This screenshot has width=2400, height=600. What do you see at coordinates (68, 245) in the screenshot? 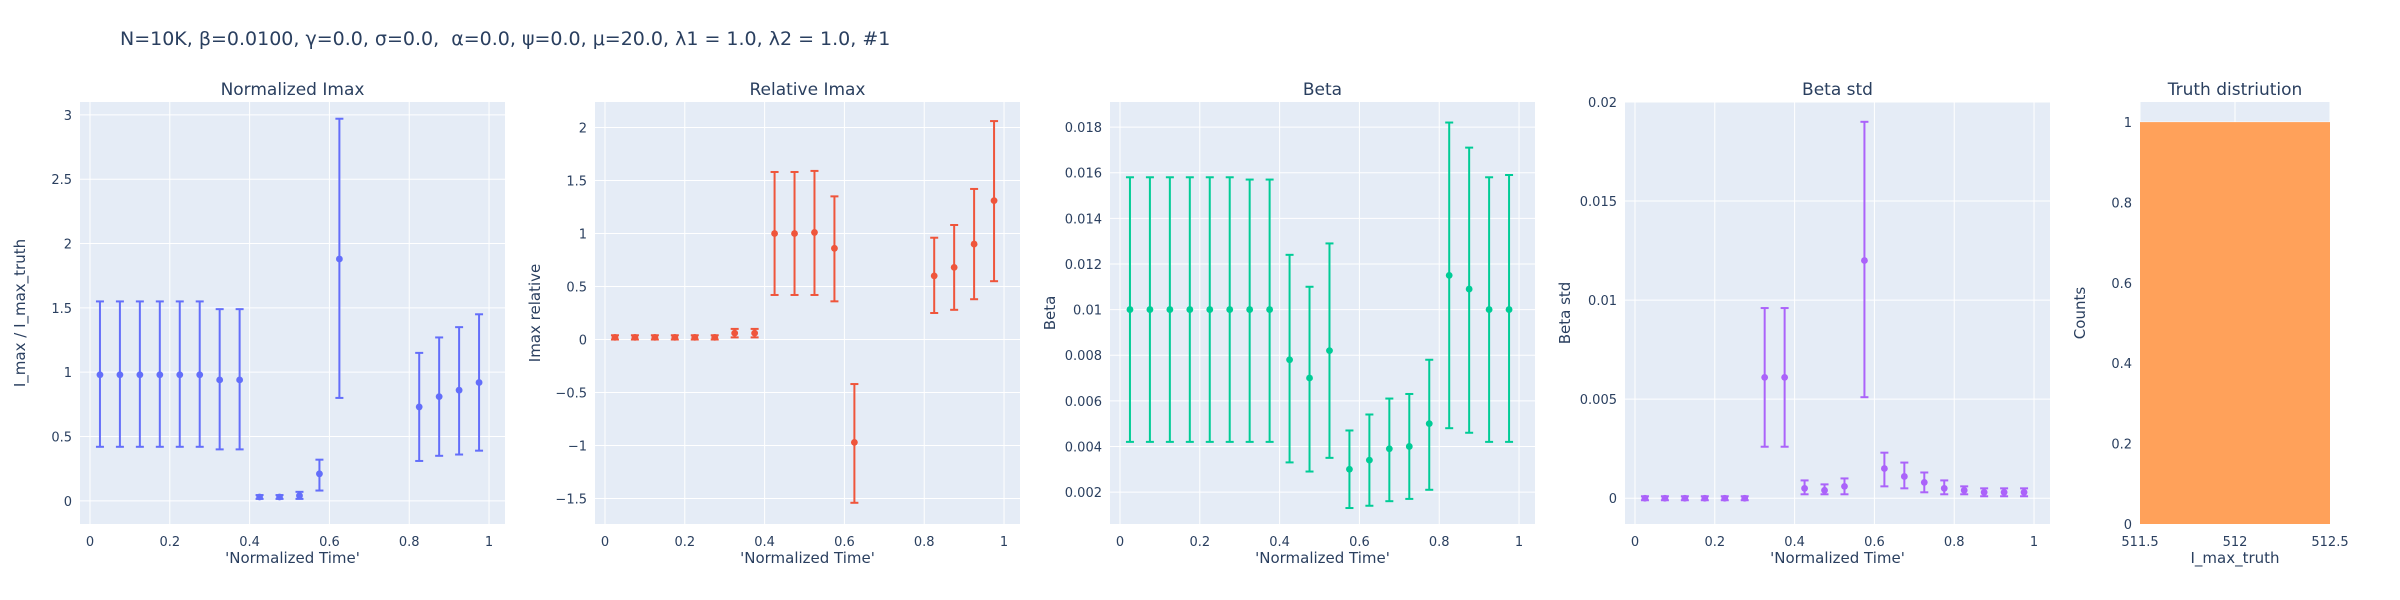
I see `y-tick-label: 2` at bounding box center [68, 245].